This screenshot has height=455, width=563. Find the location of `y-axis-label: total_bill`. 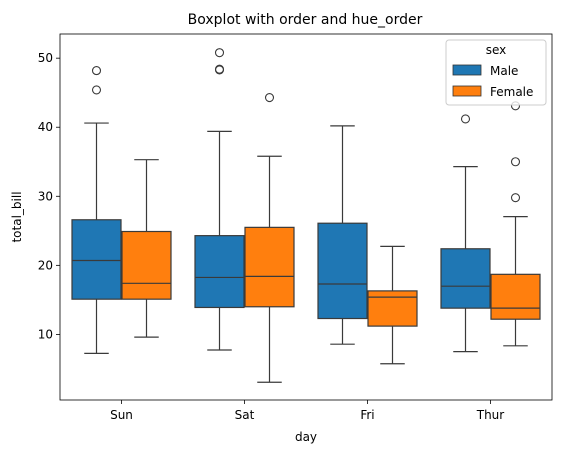

y-axis-label: total_bill is located at coordinates (17, 216).